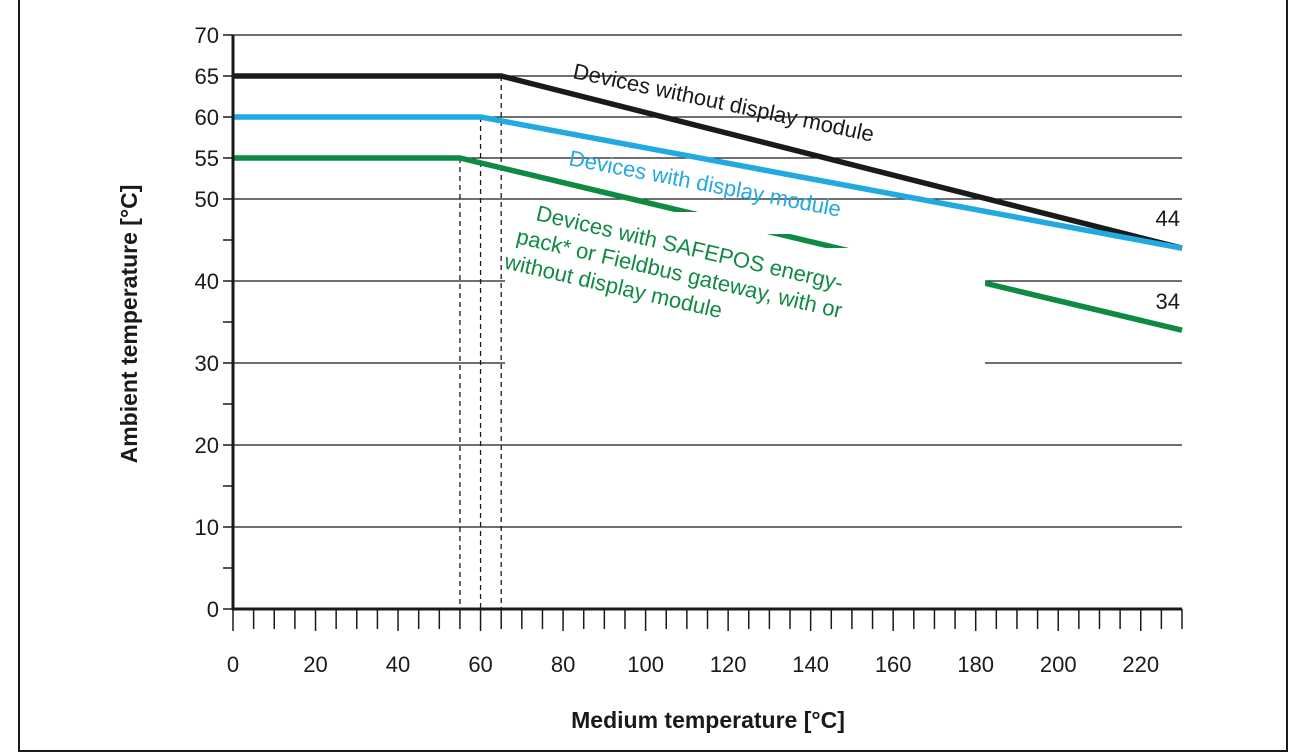 The height and width of the screenshot is (754, 1290). Describe the element at coordinates (1168, 301) in the screenshot. I see `end-value-label: 34` at that location.